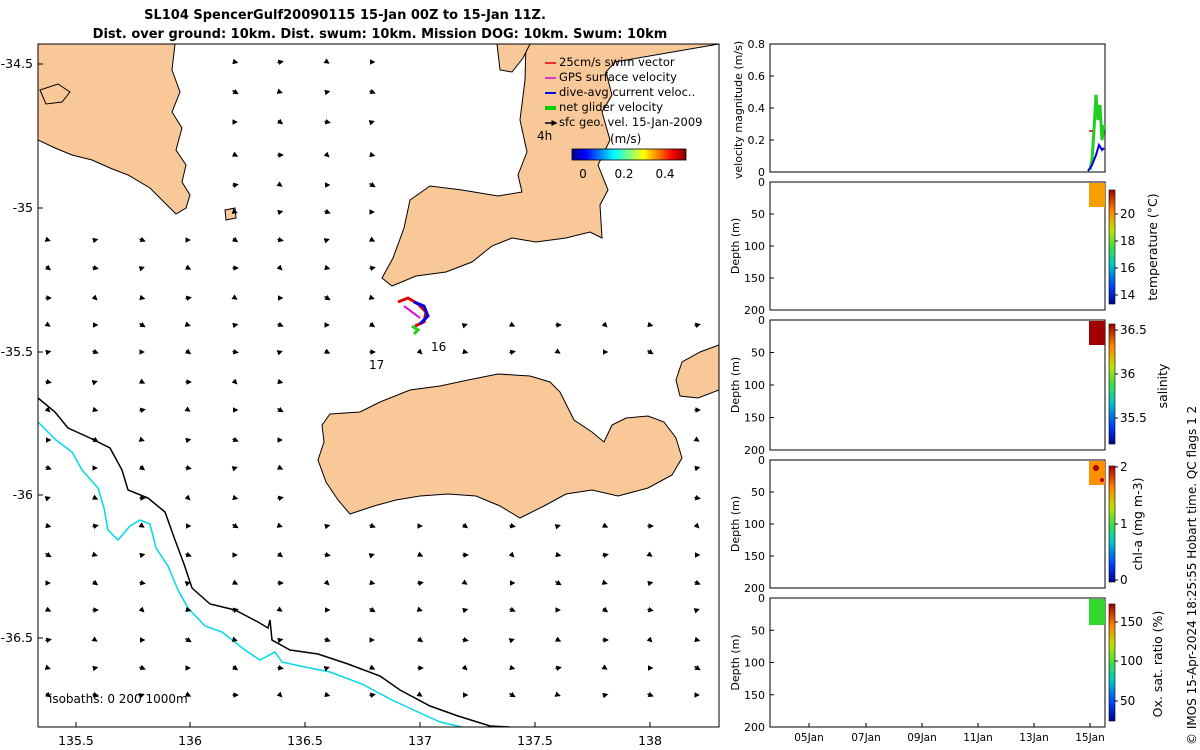 Image resolution: width=1200 pixels, height=750 pixels. Describe the element at coordinates (631, 122) in the screenshot. I see `legend-label: sfc geo. vel. 15-Jan-2009` at that location.